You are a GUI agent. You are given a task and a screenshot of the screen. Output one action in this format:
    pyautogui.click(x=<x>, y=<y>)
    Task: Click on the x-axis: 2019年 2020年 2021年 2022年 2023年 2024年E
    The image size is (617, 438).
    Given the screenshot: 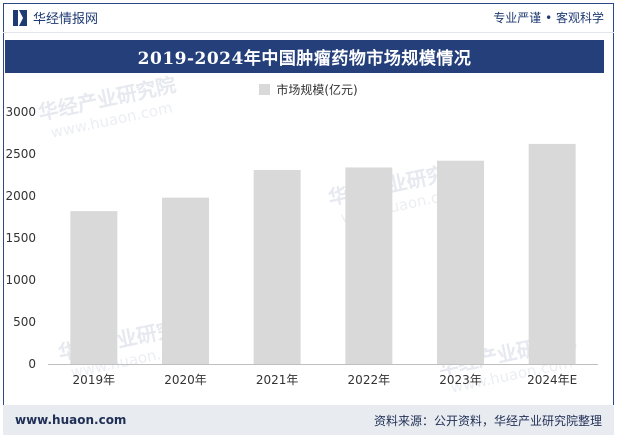 What is the action you would take?
    pyautogui.click(x=323, y=375)
    